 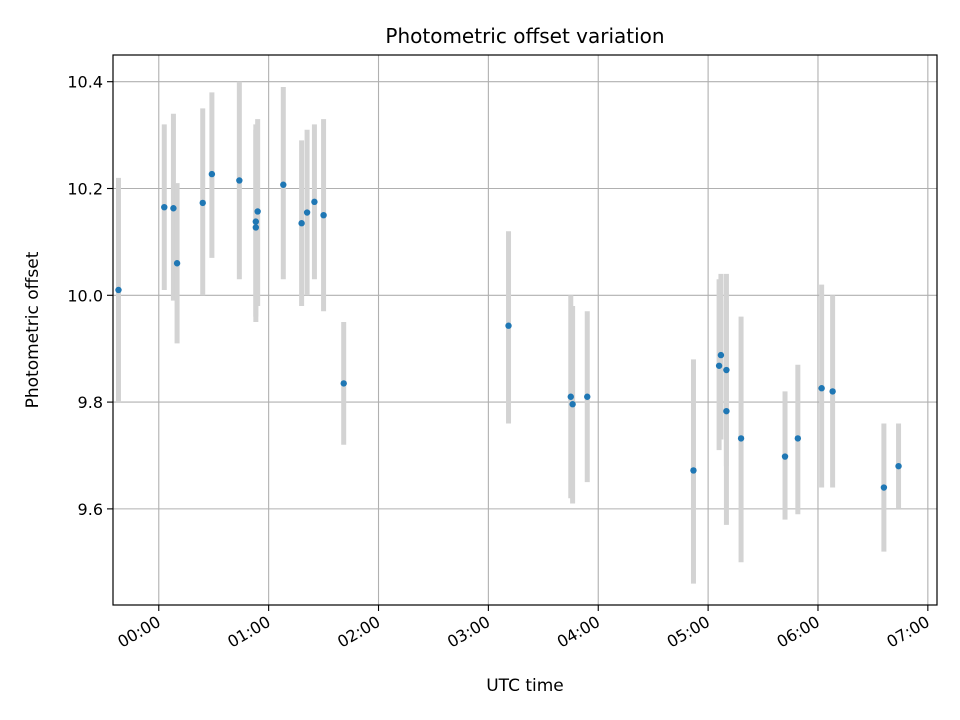 I want to click on y-tick-label: 10.4, so click(x=85, y=82).